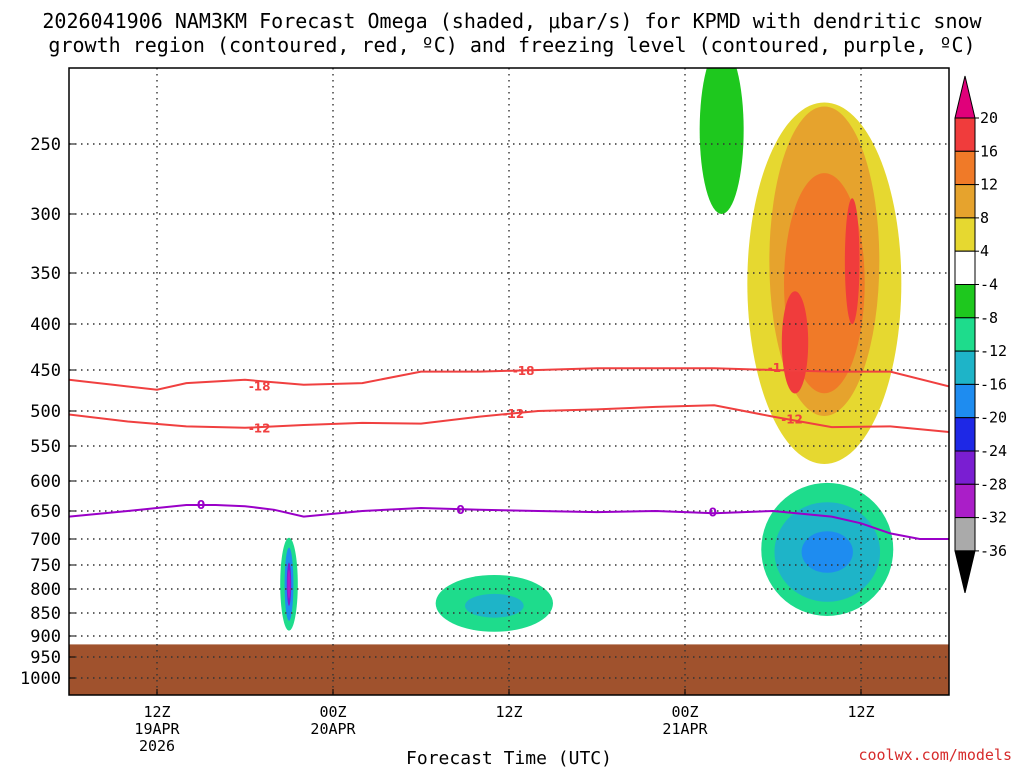  What do you see at coordinates (45, 614) in the screenshot?
I see `y-tick-label: 850` at bounding box center [45, 614].